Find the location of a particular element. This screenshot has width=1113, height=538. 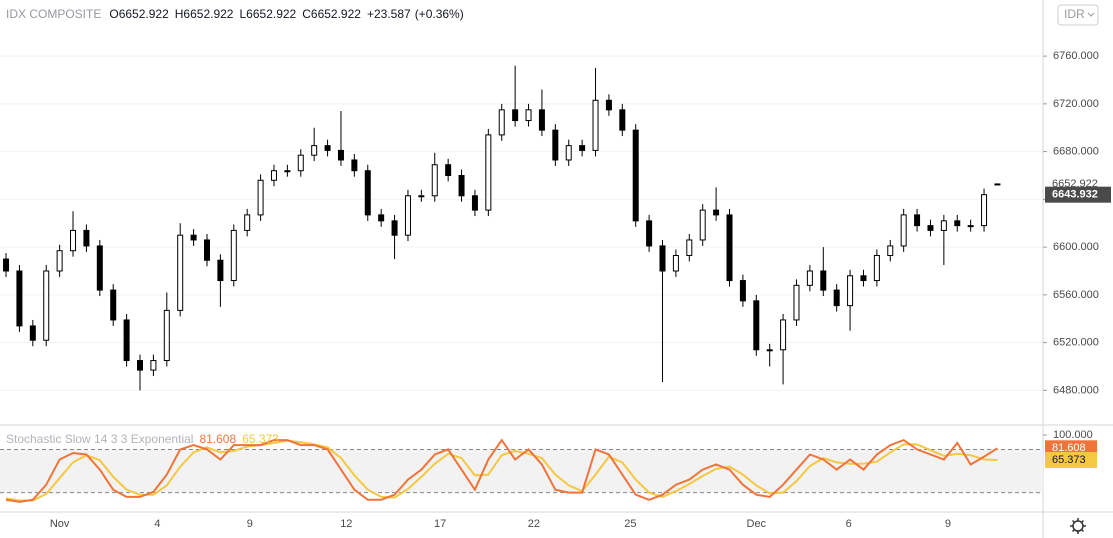

price-label: 6643.932 is located at coordinates (1075, 195).